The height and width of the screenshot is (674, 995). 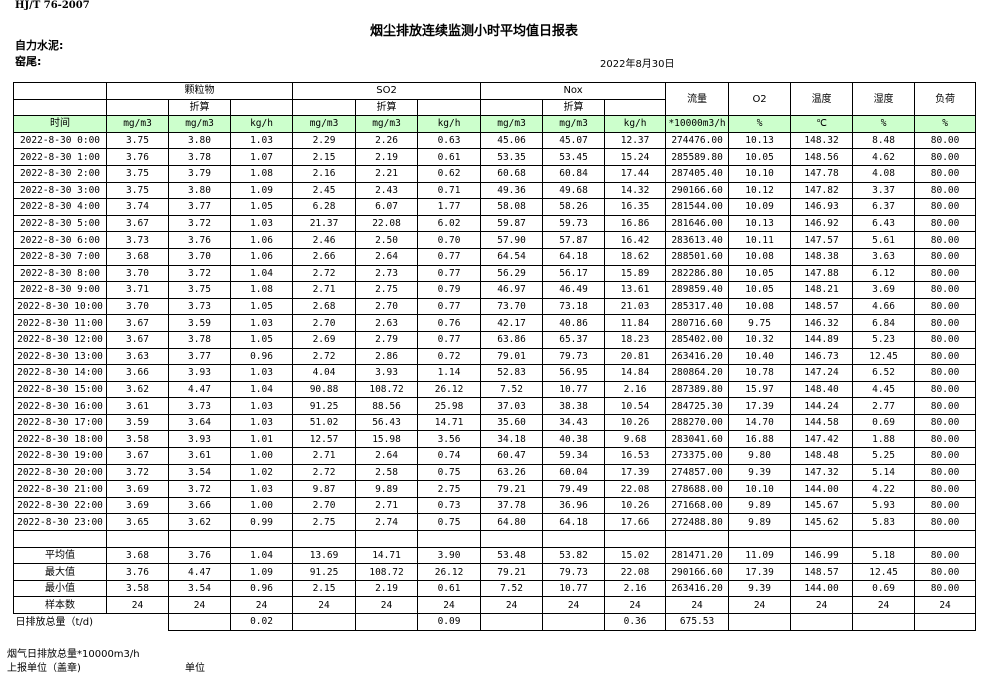 What do you see at coordinates (884, 99) in the screenshot?
I see `humidity-header: 湿度` at bounding box center [884, 99].